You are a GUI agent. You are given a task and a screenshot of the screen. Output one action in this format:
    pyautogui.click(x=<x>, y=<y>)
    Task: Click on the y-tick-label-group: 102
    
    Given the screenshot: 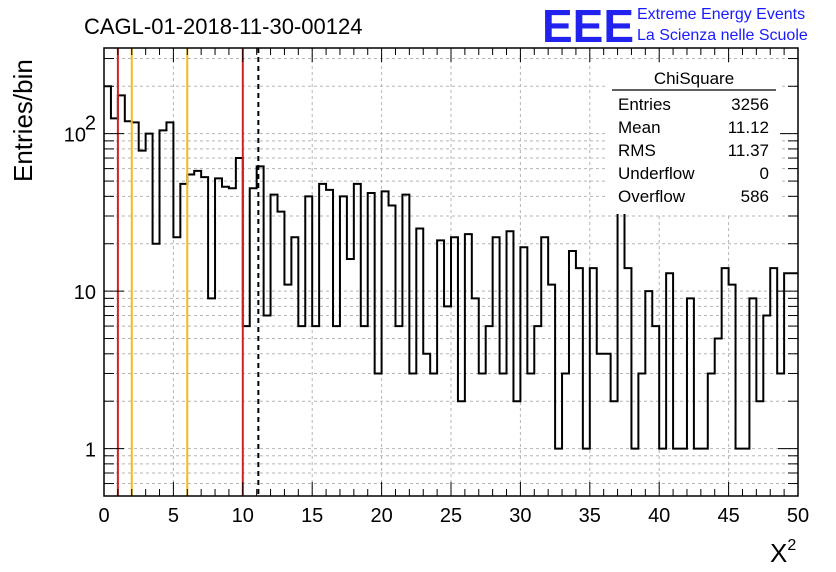 What is the action you would take?
    pyautogui.click(x=80, y=130)
    